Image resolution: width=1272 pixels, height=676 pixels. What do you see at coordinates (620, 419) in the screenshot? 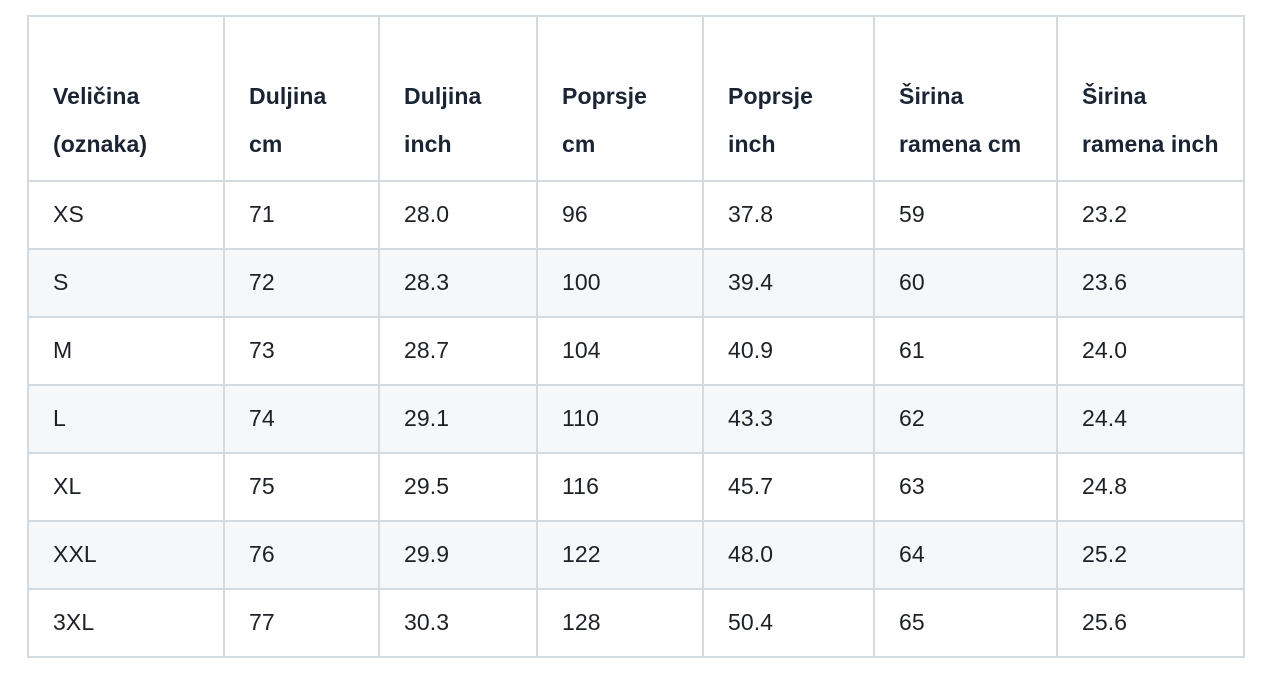
I see `value-cell: 110` at bounding box center [620, 419].